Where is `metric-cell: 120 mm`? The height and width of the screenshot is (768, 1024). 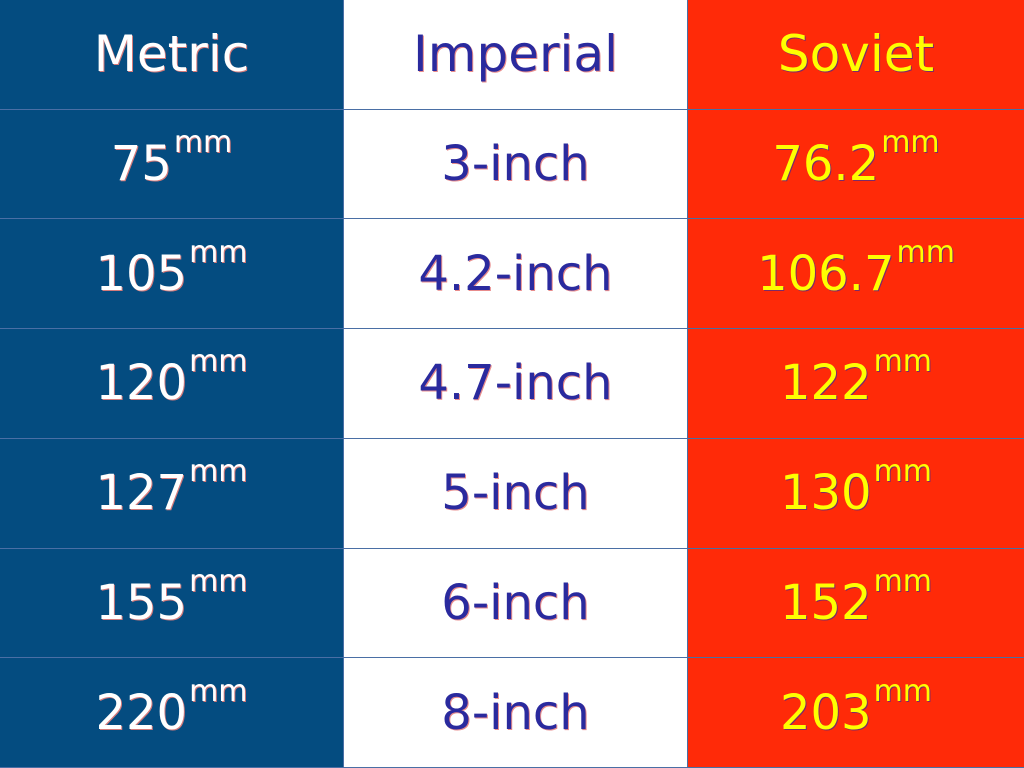
metric-cell: 120 mm is located at coordinates (172, 384).